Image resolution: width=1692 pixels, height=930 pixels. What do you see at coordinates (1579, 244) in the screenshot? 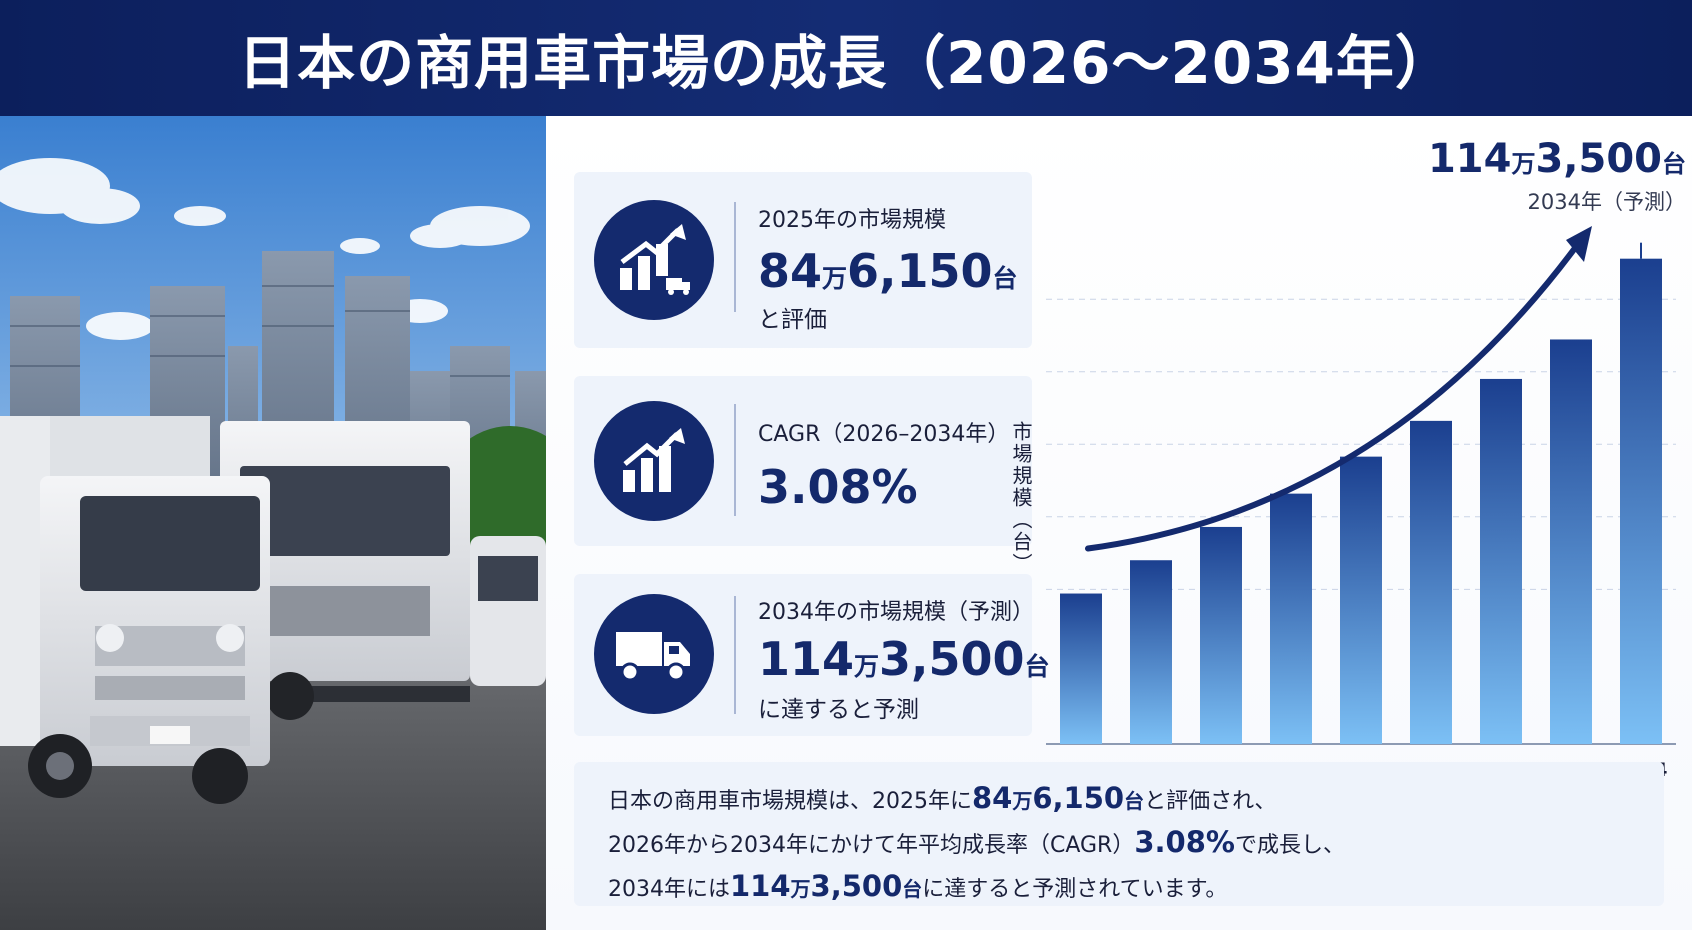
I see `trend-arrow-head` at bounding box center [1579, 244].